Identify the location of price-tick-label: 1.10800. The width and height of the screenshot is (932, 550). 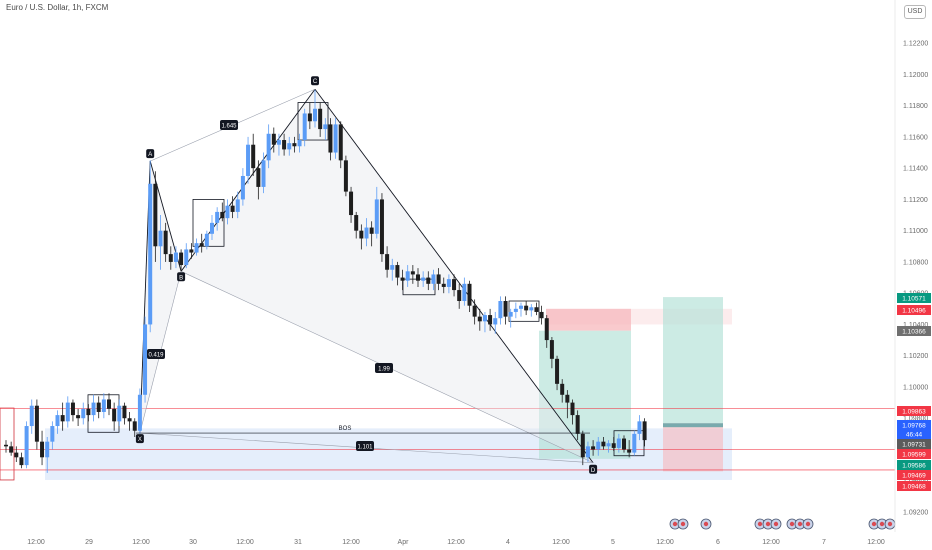
(915, 262).